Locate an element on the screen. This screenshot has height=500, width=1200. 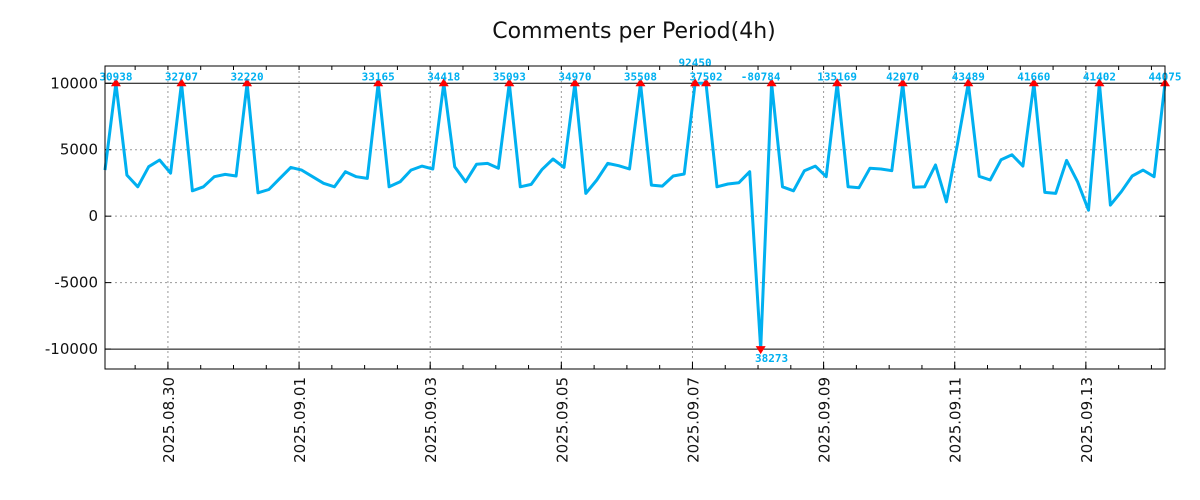
y-tick-label: -10000 is located at coordinates (71, 349).